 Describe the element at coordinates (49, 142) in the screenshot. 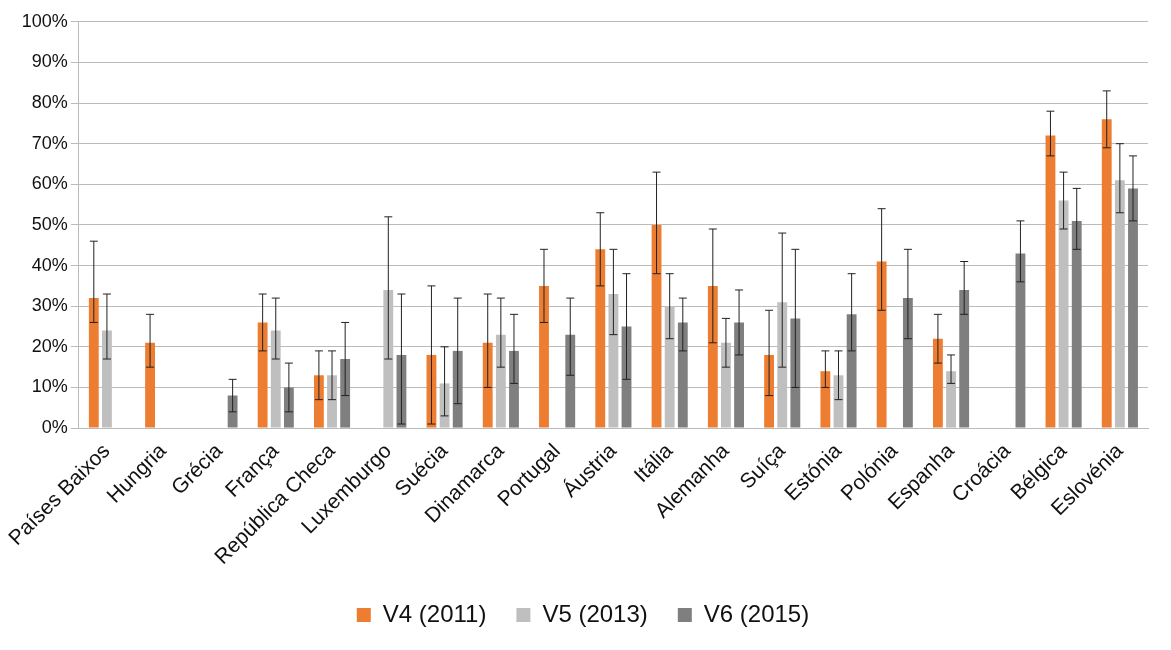

I see `y-tick-label: 70%` at that location.